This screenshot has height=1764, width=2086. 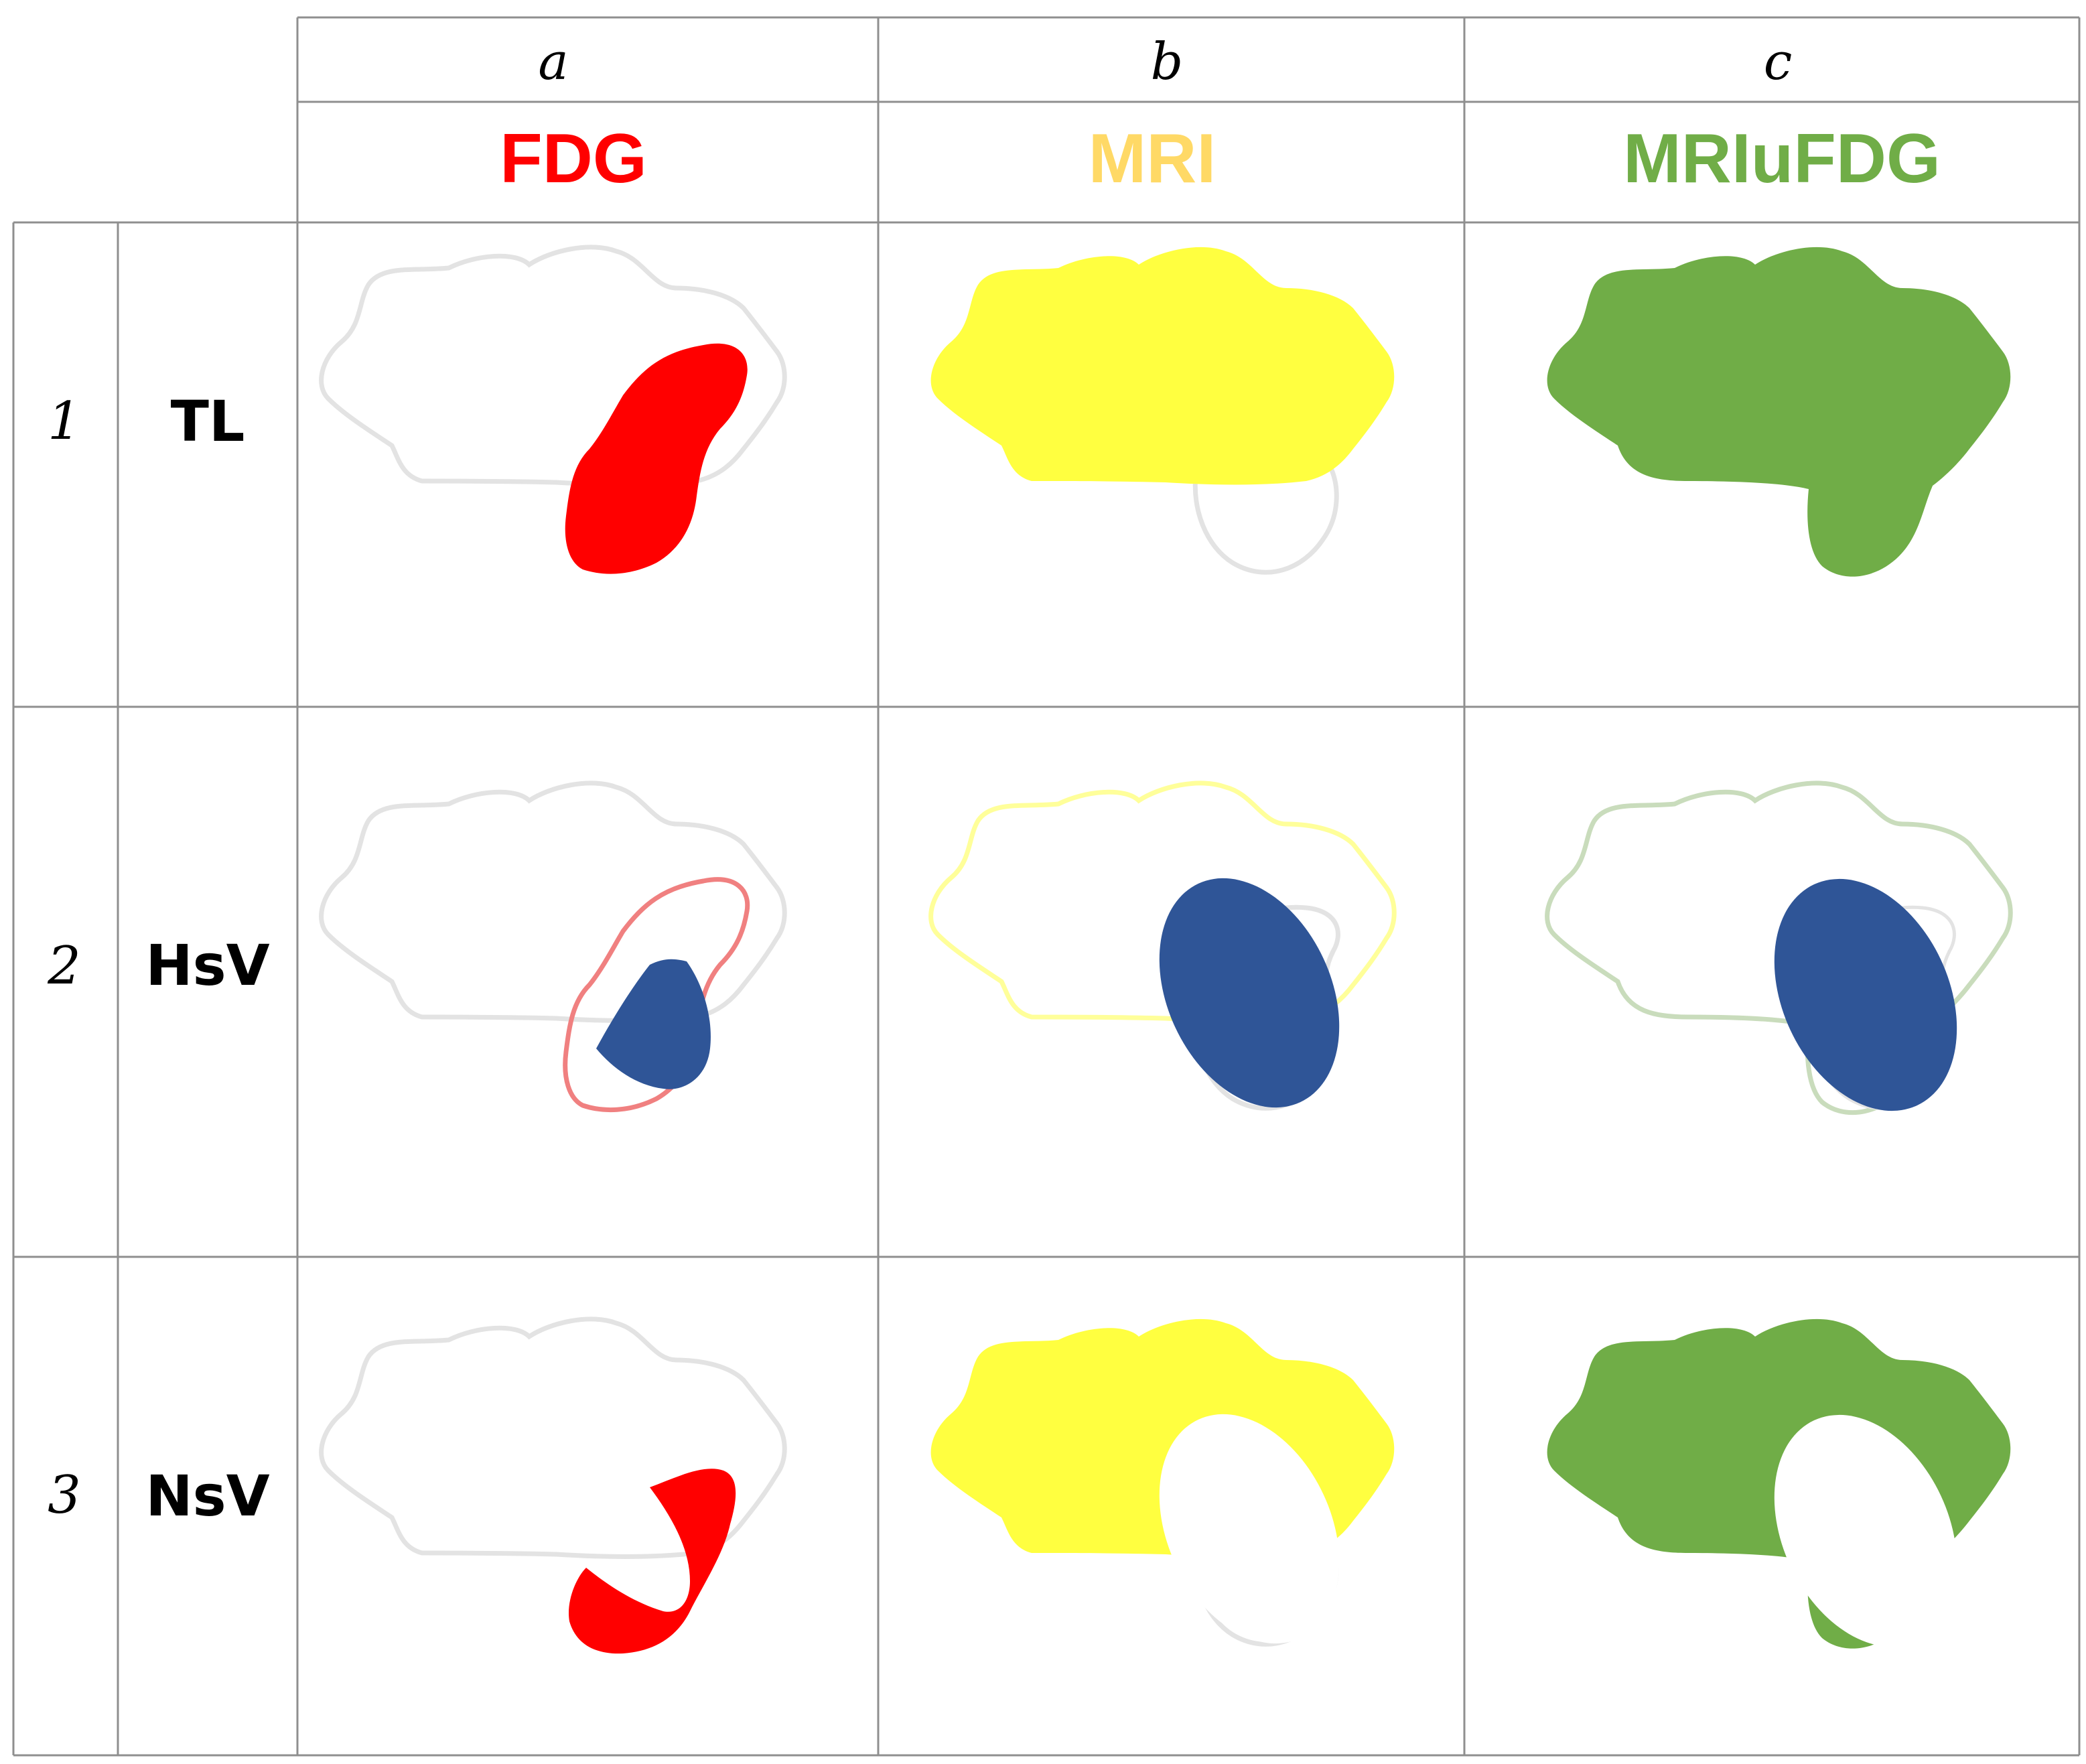 What do you see at coordinates (64, 421) in the screenshot?
I see `row-number: 1` at bounding box center [64, 421].